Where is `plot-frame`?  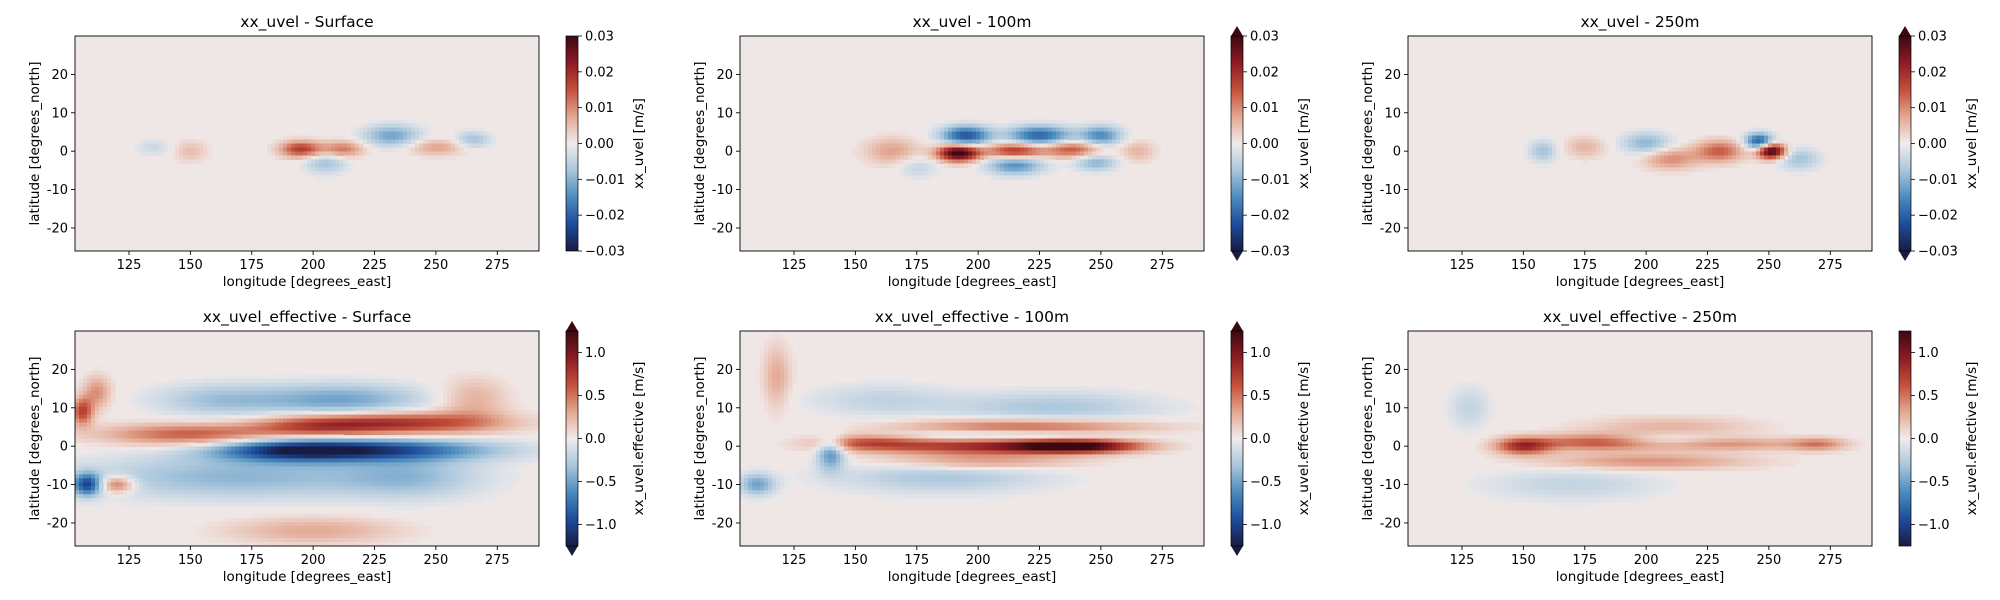
plot-frame is located at coordinates (307, 143).